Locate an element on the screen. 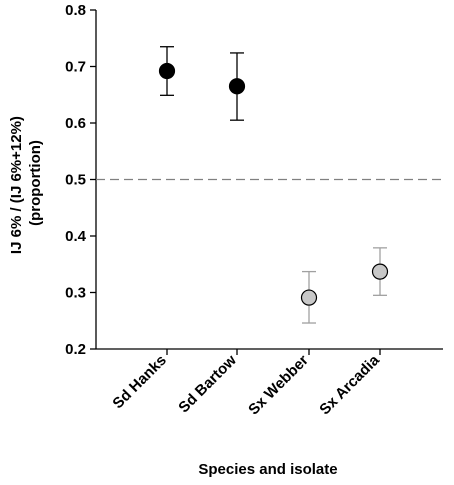  y-tick-label: 0.5 is located at coordinates (75, 180).